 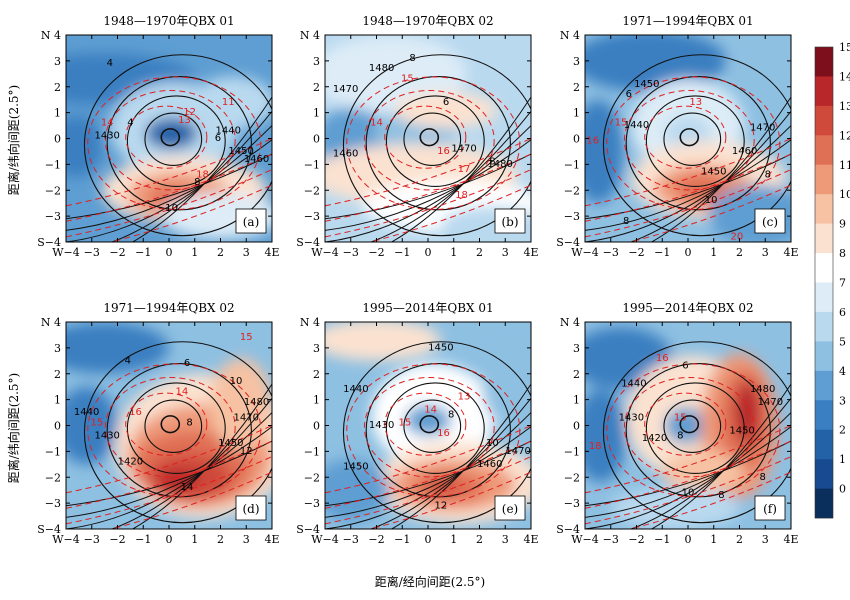 What do you see at coordinates (595, 446) in the screenshot?
I see `wind-contour-label: 18` at bounding box center [595, 446].